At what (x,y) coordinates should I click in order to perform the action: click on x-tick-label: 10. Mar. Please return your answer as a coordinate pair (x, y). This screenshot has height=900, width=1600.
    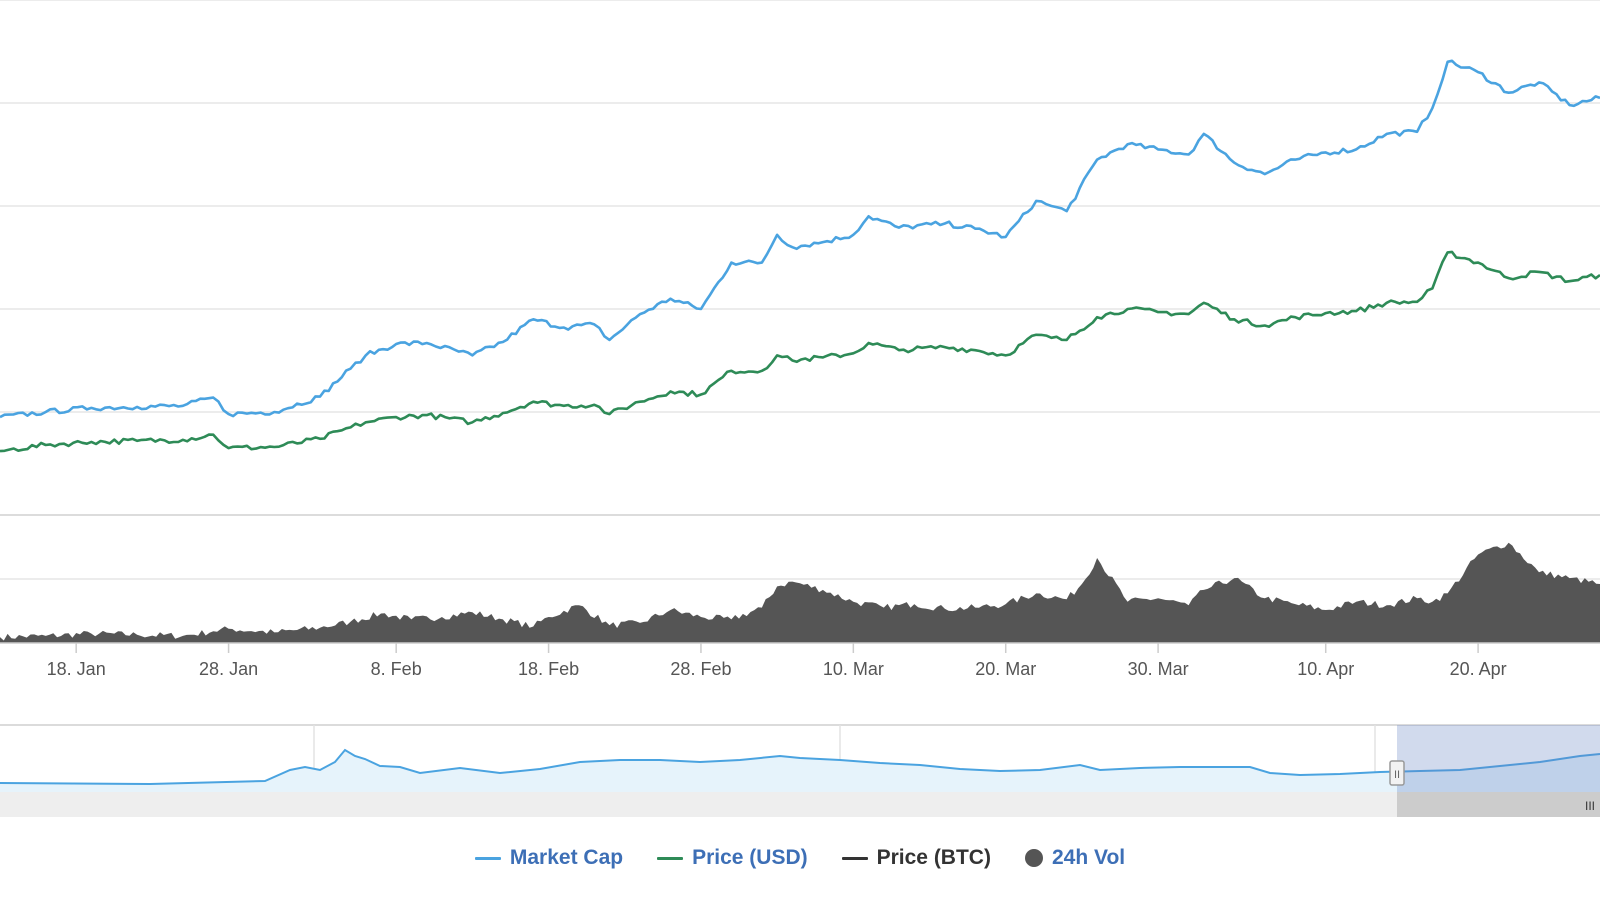
    Looking at the image, I should click on (853, 669).